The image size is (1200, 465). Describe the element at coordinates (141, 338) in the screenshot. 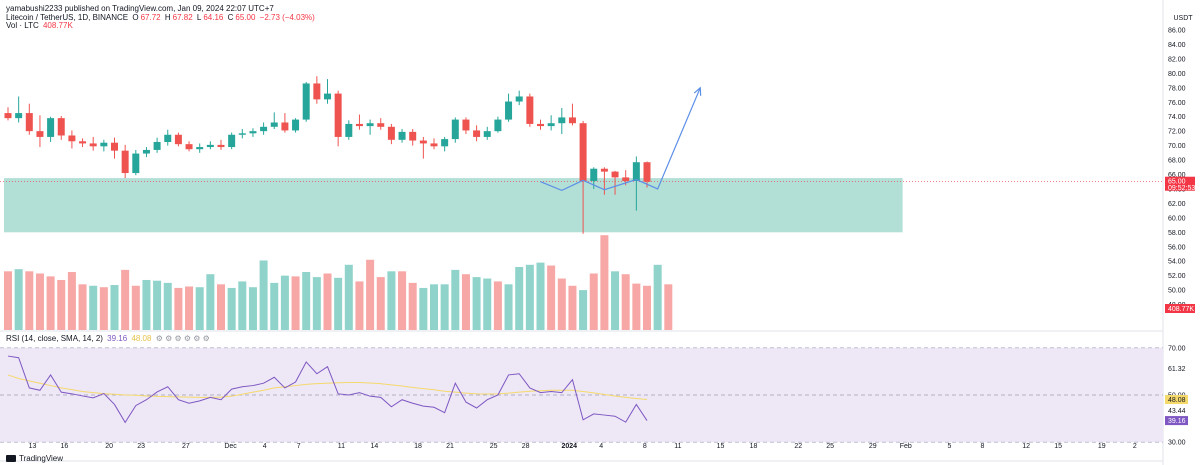

I see `rsi-sma-value: 48.08` at that location.